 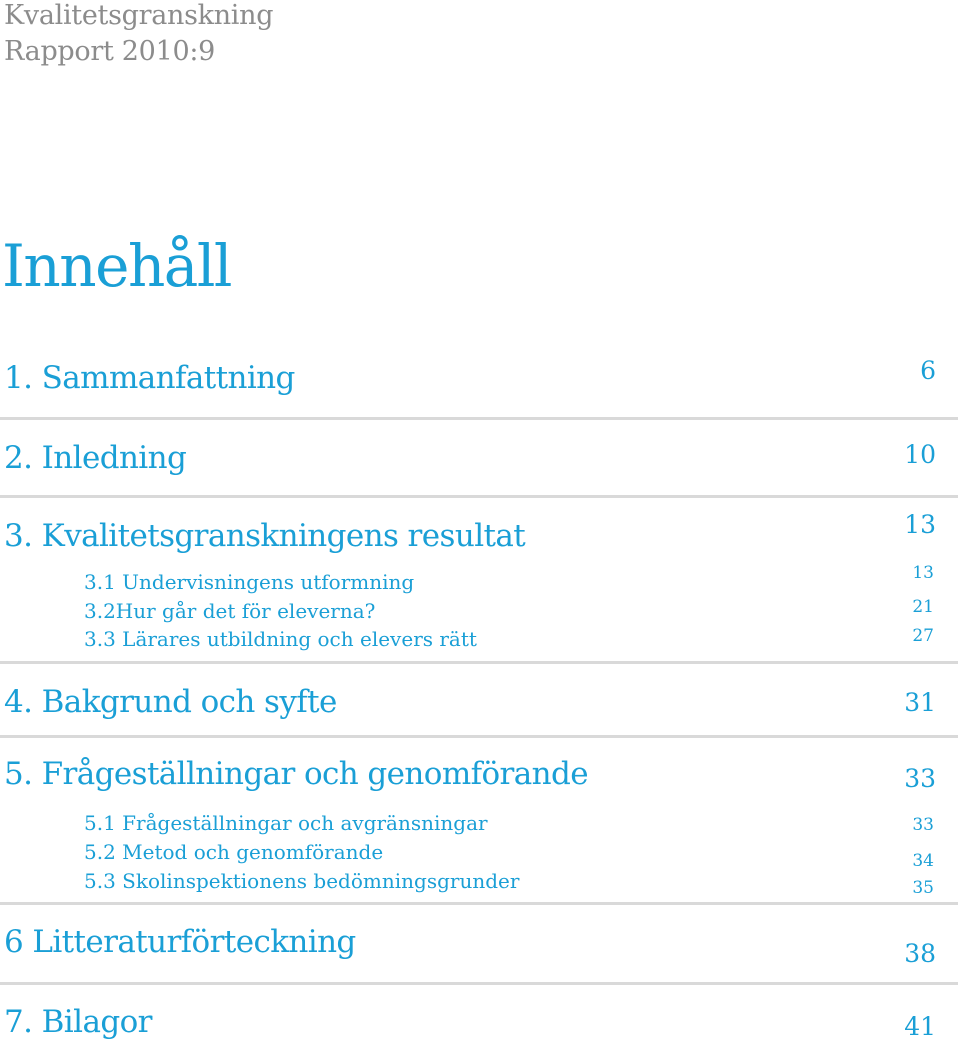 What do you see at coordinates (296, 774) in the screenshot?
I see `toc-entry-5-label: 5. Frågeställningar och genomförande` at bounding box center [296, 774].